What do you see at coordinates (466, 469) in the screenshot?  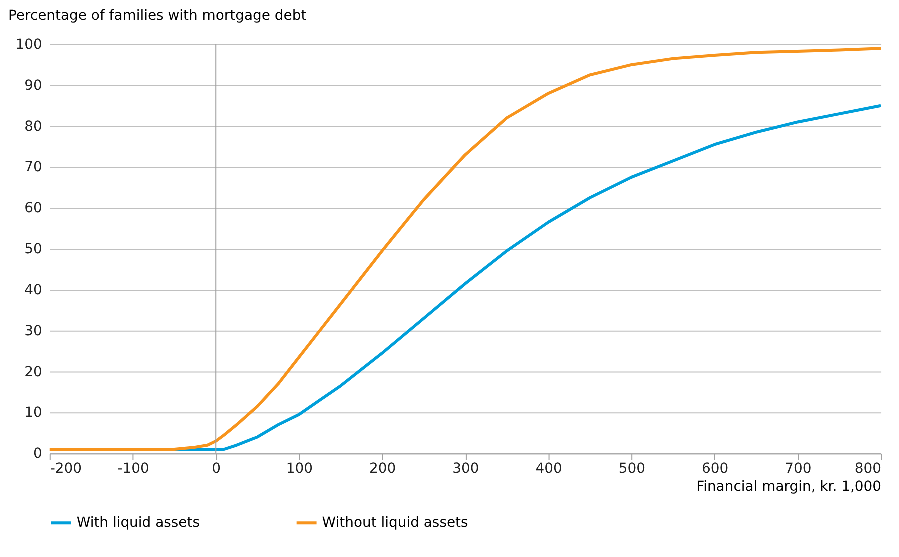 I see `x-tick-label: 300` at bounding box center [466, 469].